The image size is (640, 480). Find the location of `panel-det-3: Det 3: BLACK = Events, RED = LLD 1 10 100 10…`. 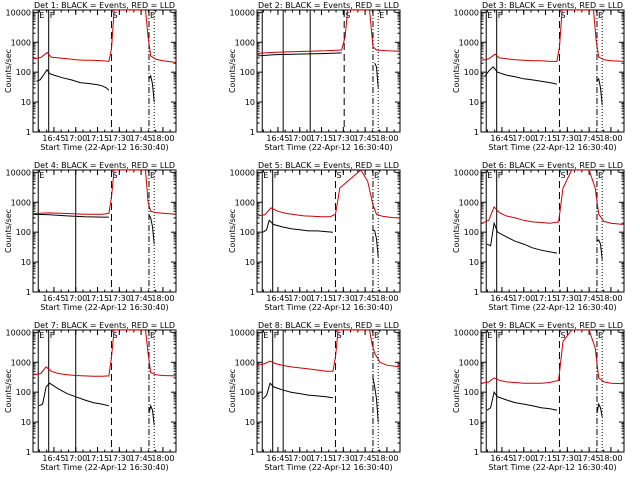

panel-det-3: Det 3: BLACK = Events, RED = LLD 1 10 100 10… is located at coordinates (538, 76).